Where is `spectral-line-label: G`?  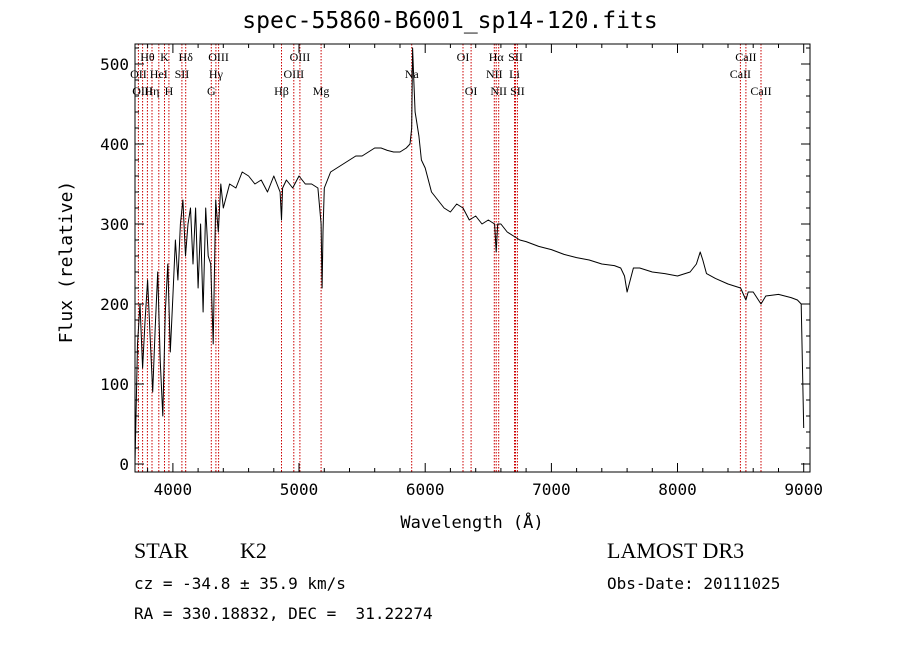
spectral-line-label: G is located at coordinates (211, 91).